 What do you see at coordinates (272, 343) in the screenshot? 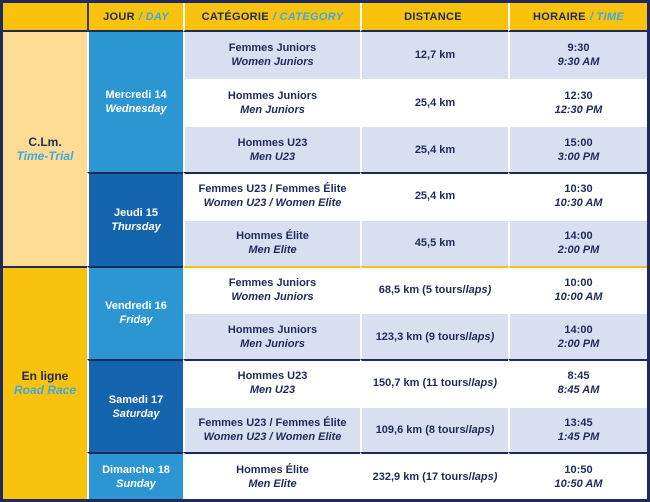
I see `category-en: Men Juniors` at bounding box center [272, 343].